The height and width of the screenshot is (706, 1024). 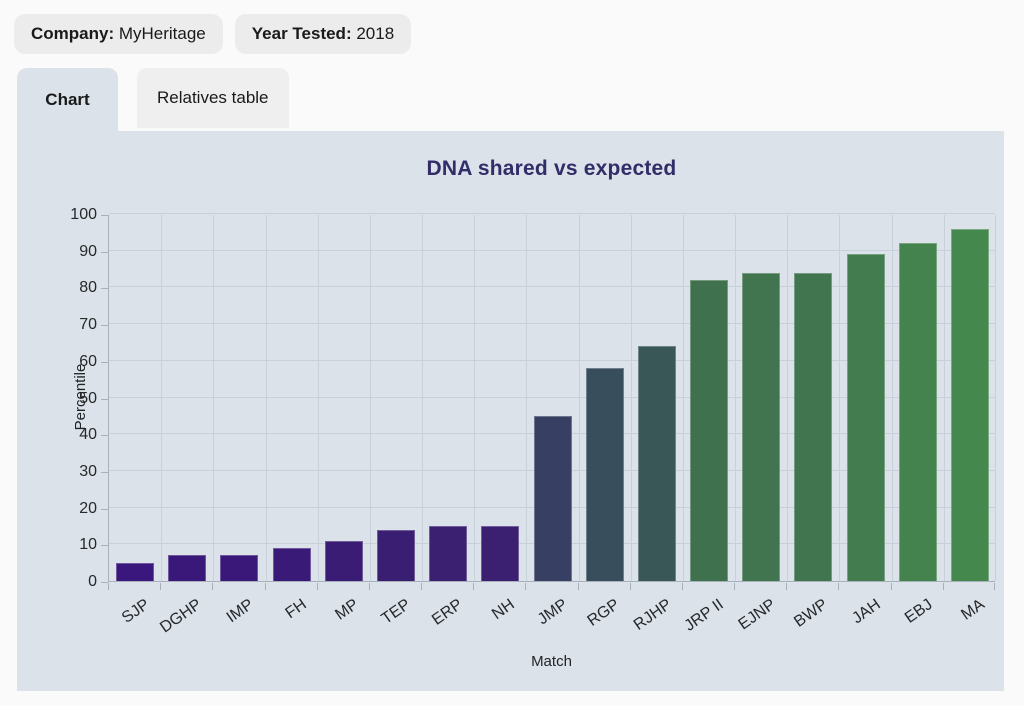 What do you see at coordinates (709, 430) in the screenshot?
I see `bar-JRP II` at bounding box center [709, 430].